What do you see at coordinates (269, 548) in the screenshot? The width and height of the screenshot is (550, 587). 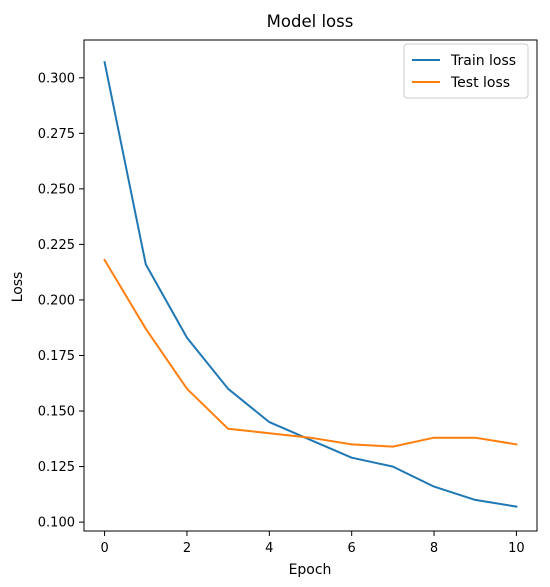 I see `x-tick-label: 4` at bounding box center [269, 548].